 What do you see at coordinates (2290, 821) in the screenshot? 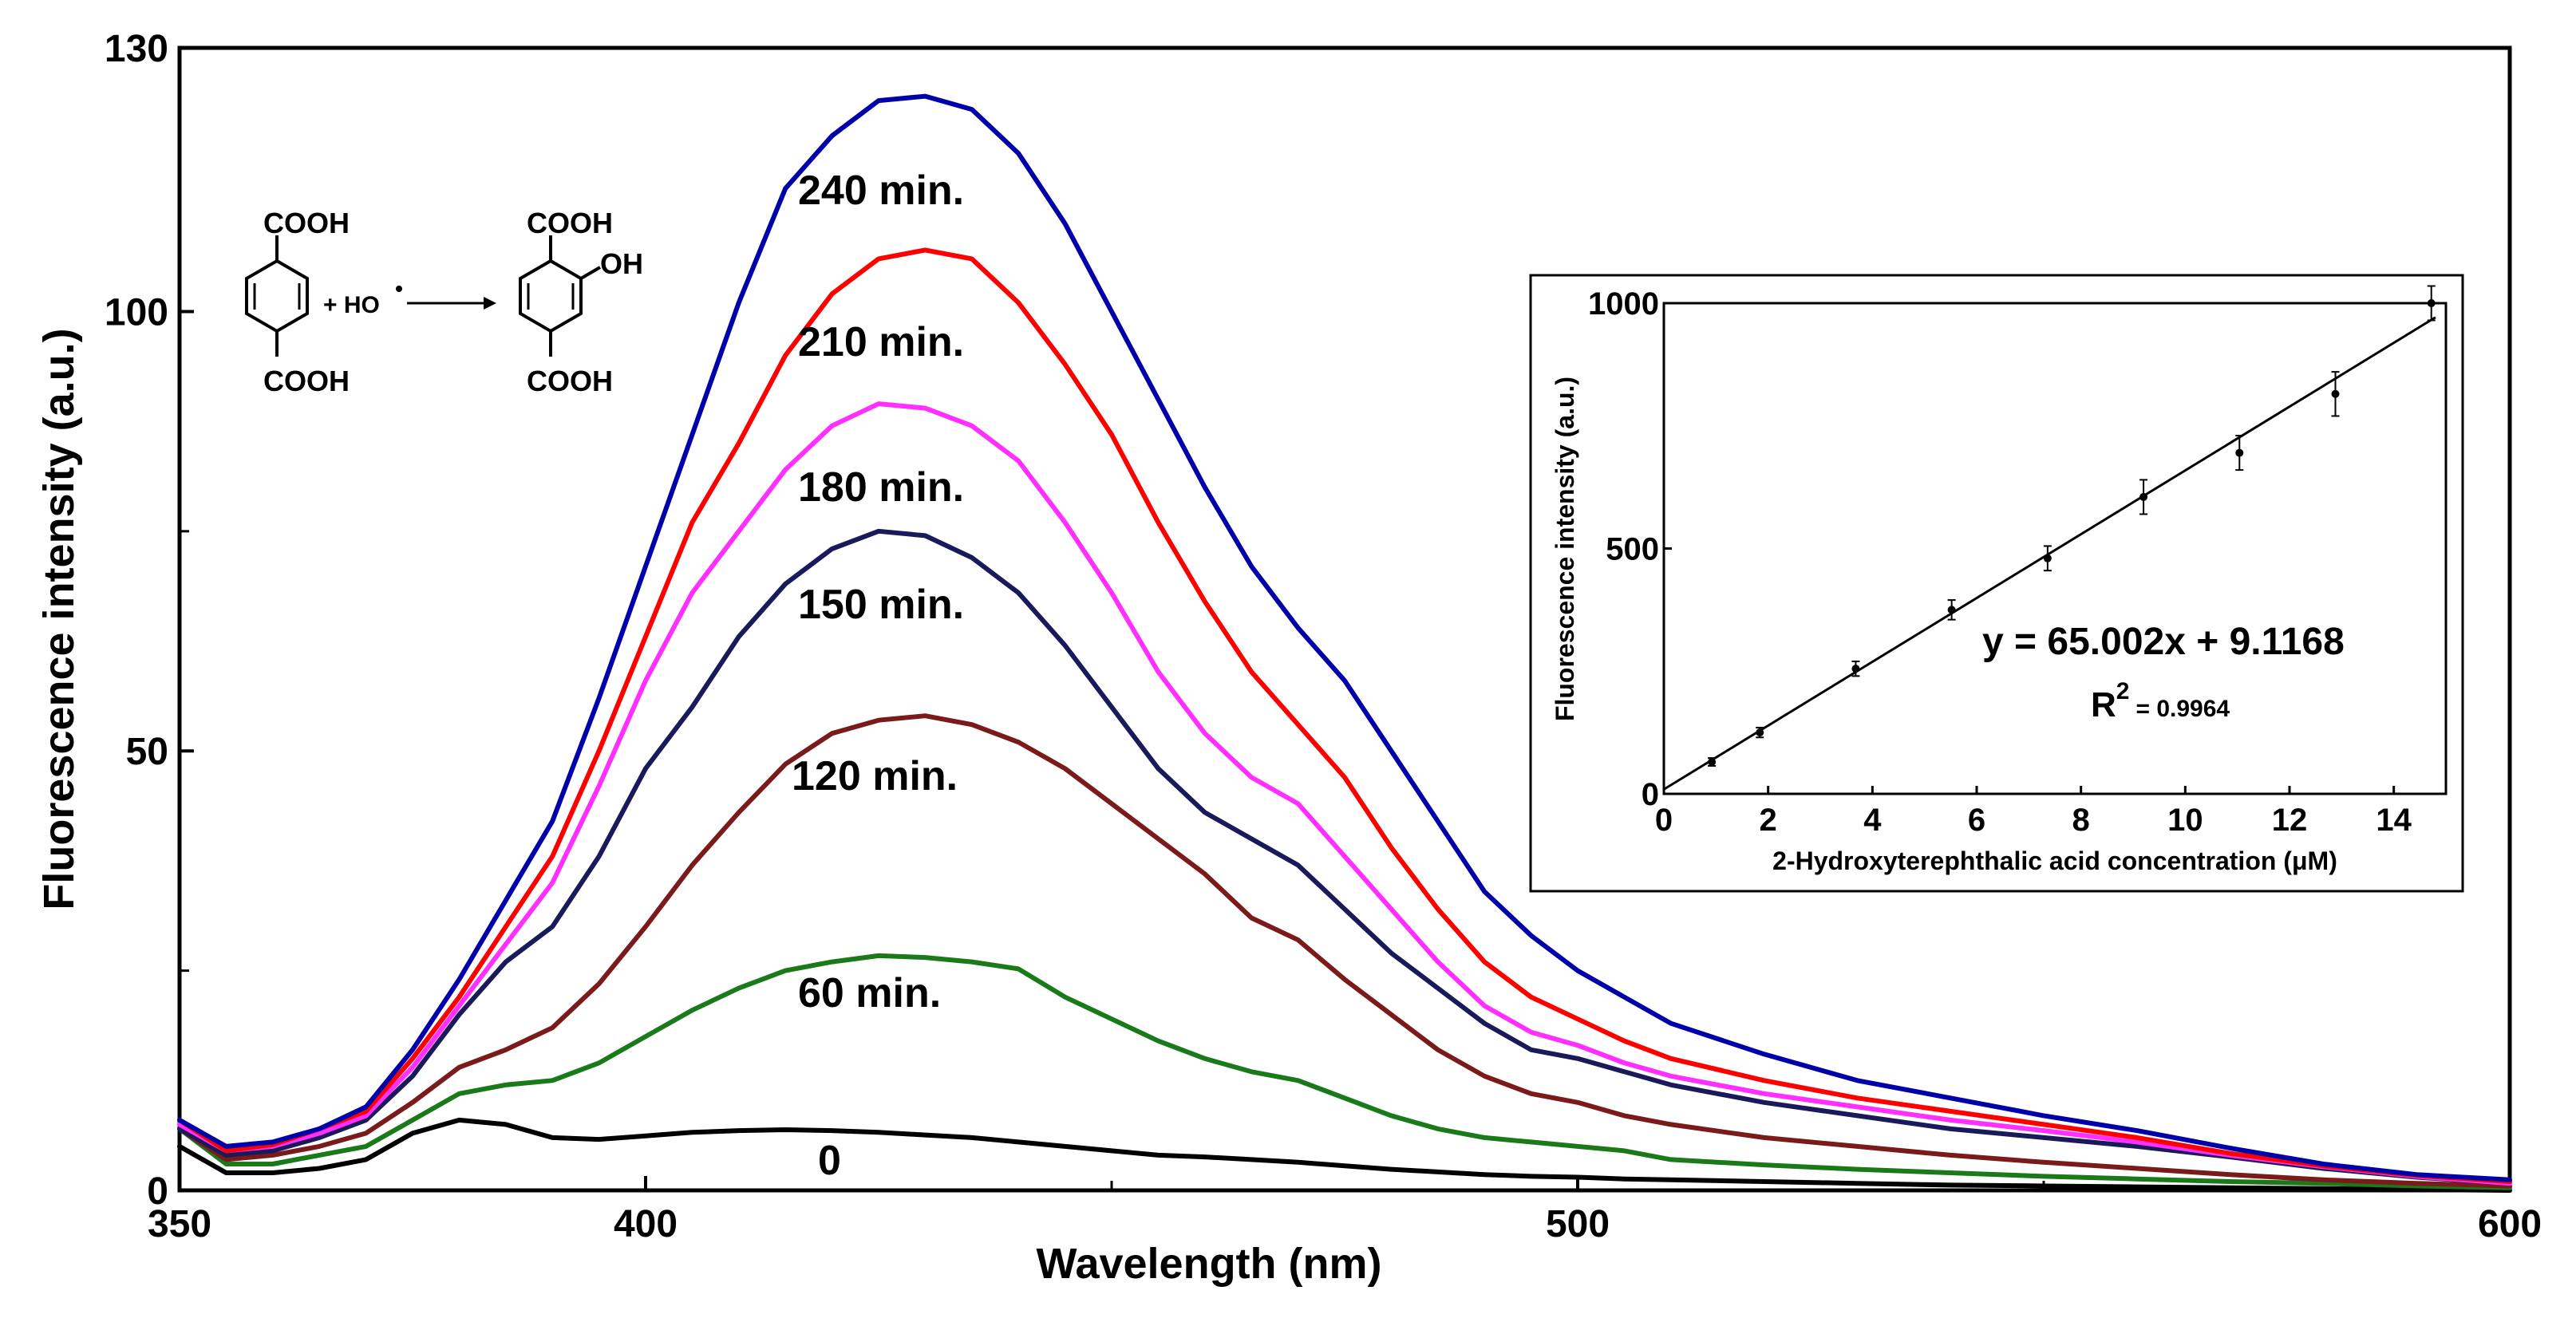
I see `inset-x-tick-label-12: 12` at bounding box center [2290, 821].